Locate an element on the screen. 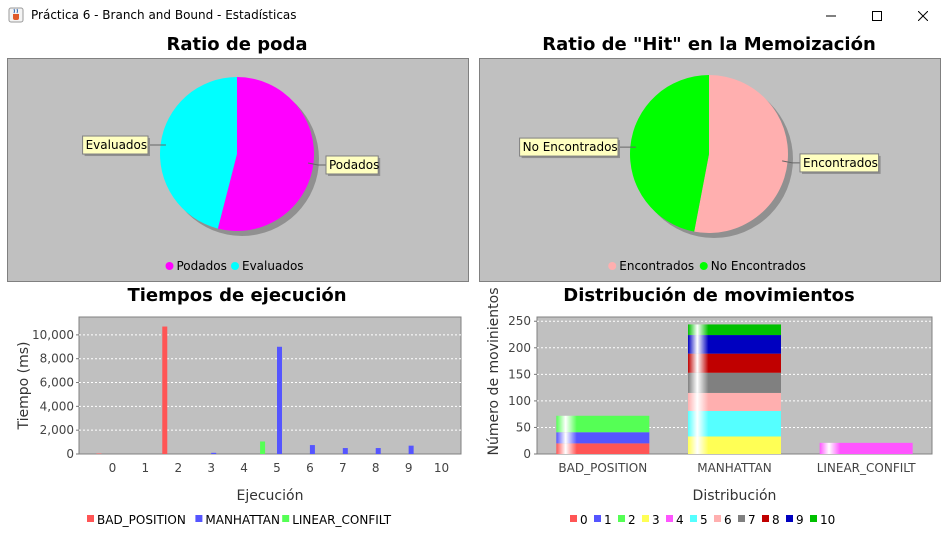 This screenshot has width=946, height=533. close-icon is located at coordinates (923, 15).